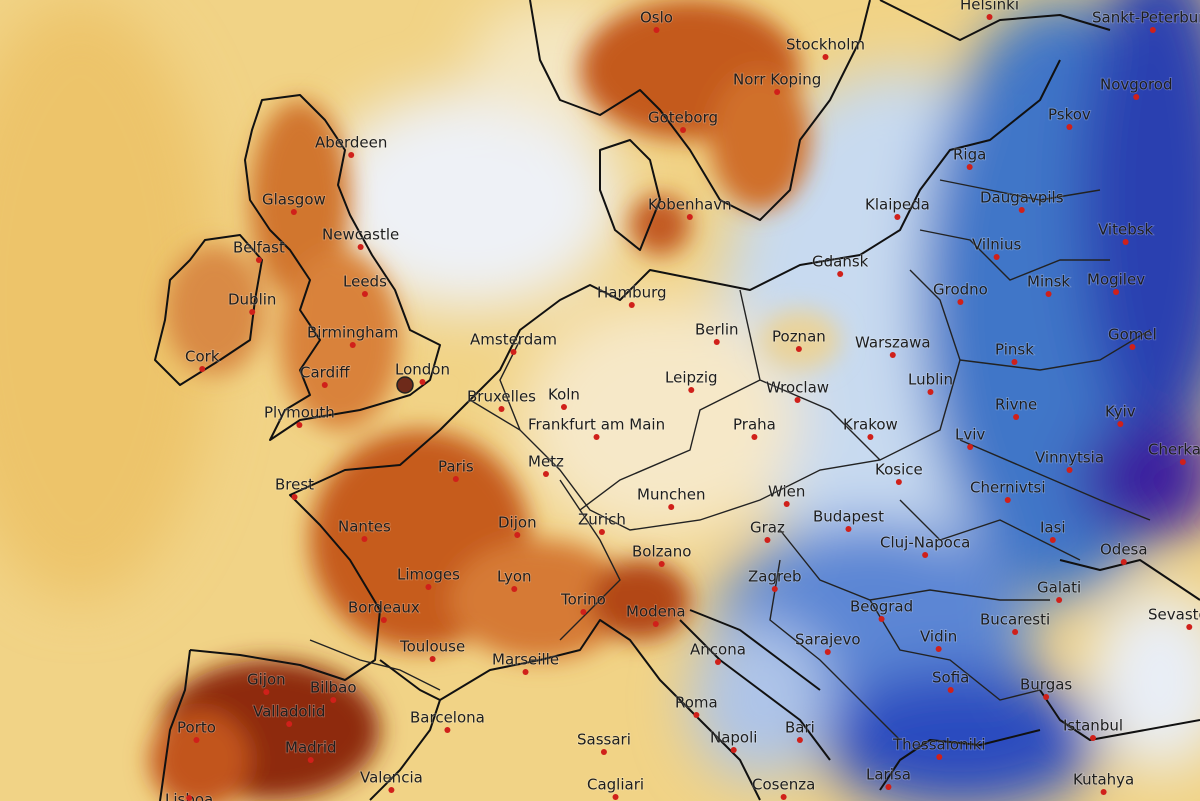  Describe the element at coordinates (1174, 450) in the screenshot. I see `city-label: Cherkasy` at that location.